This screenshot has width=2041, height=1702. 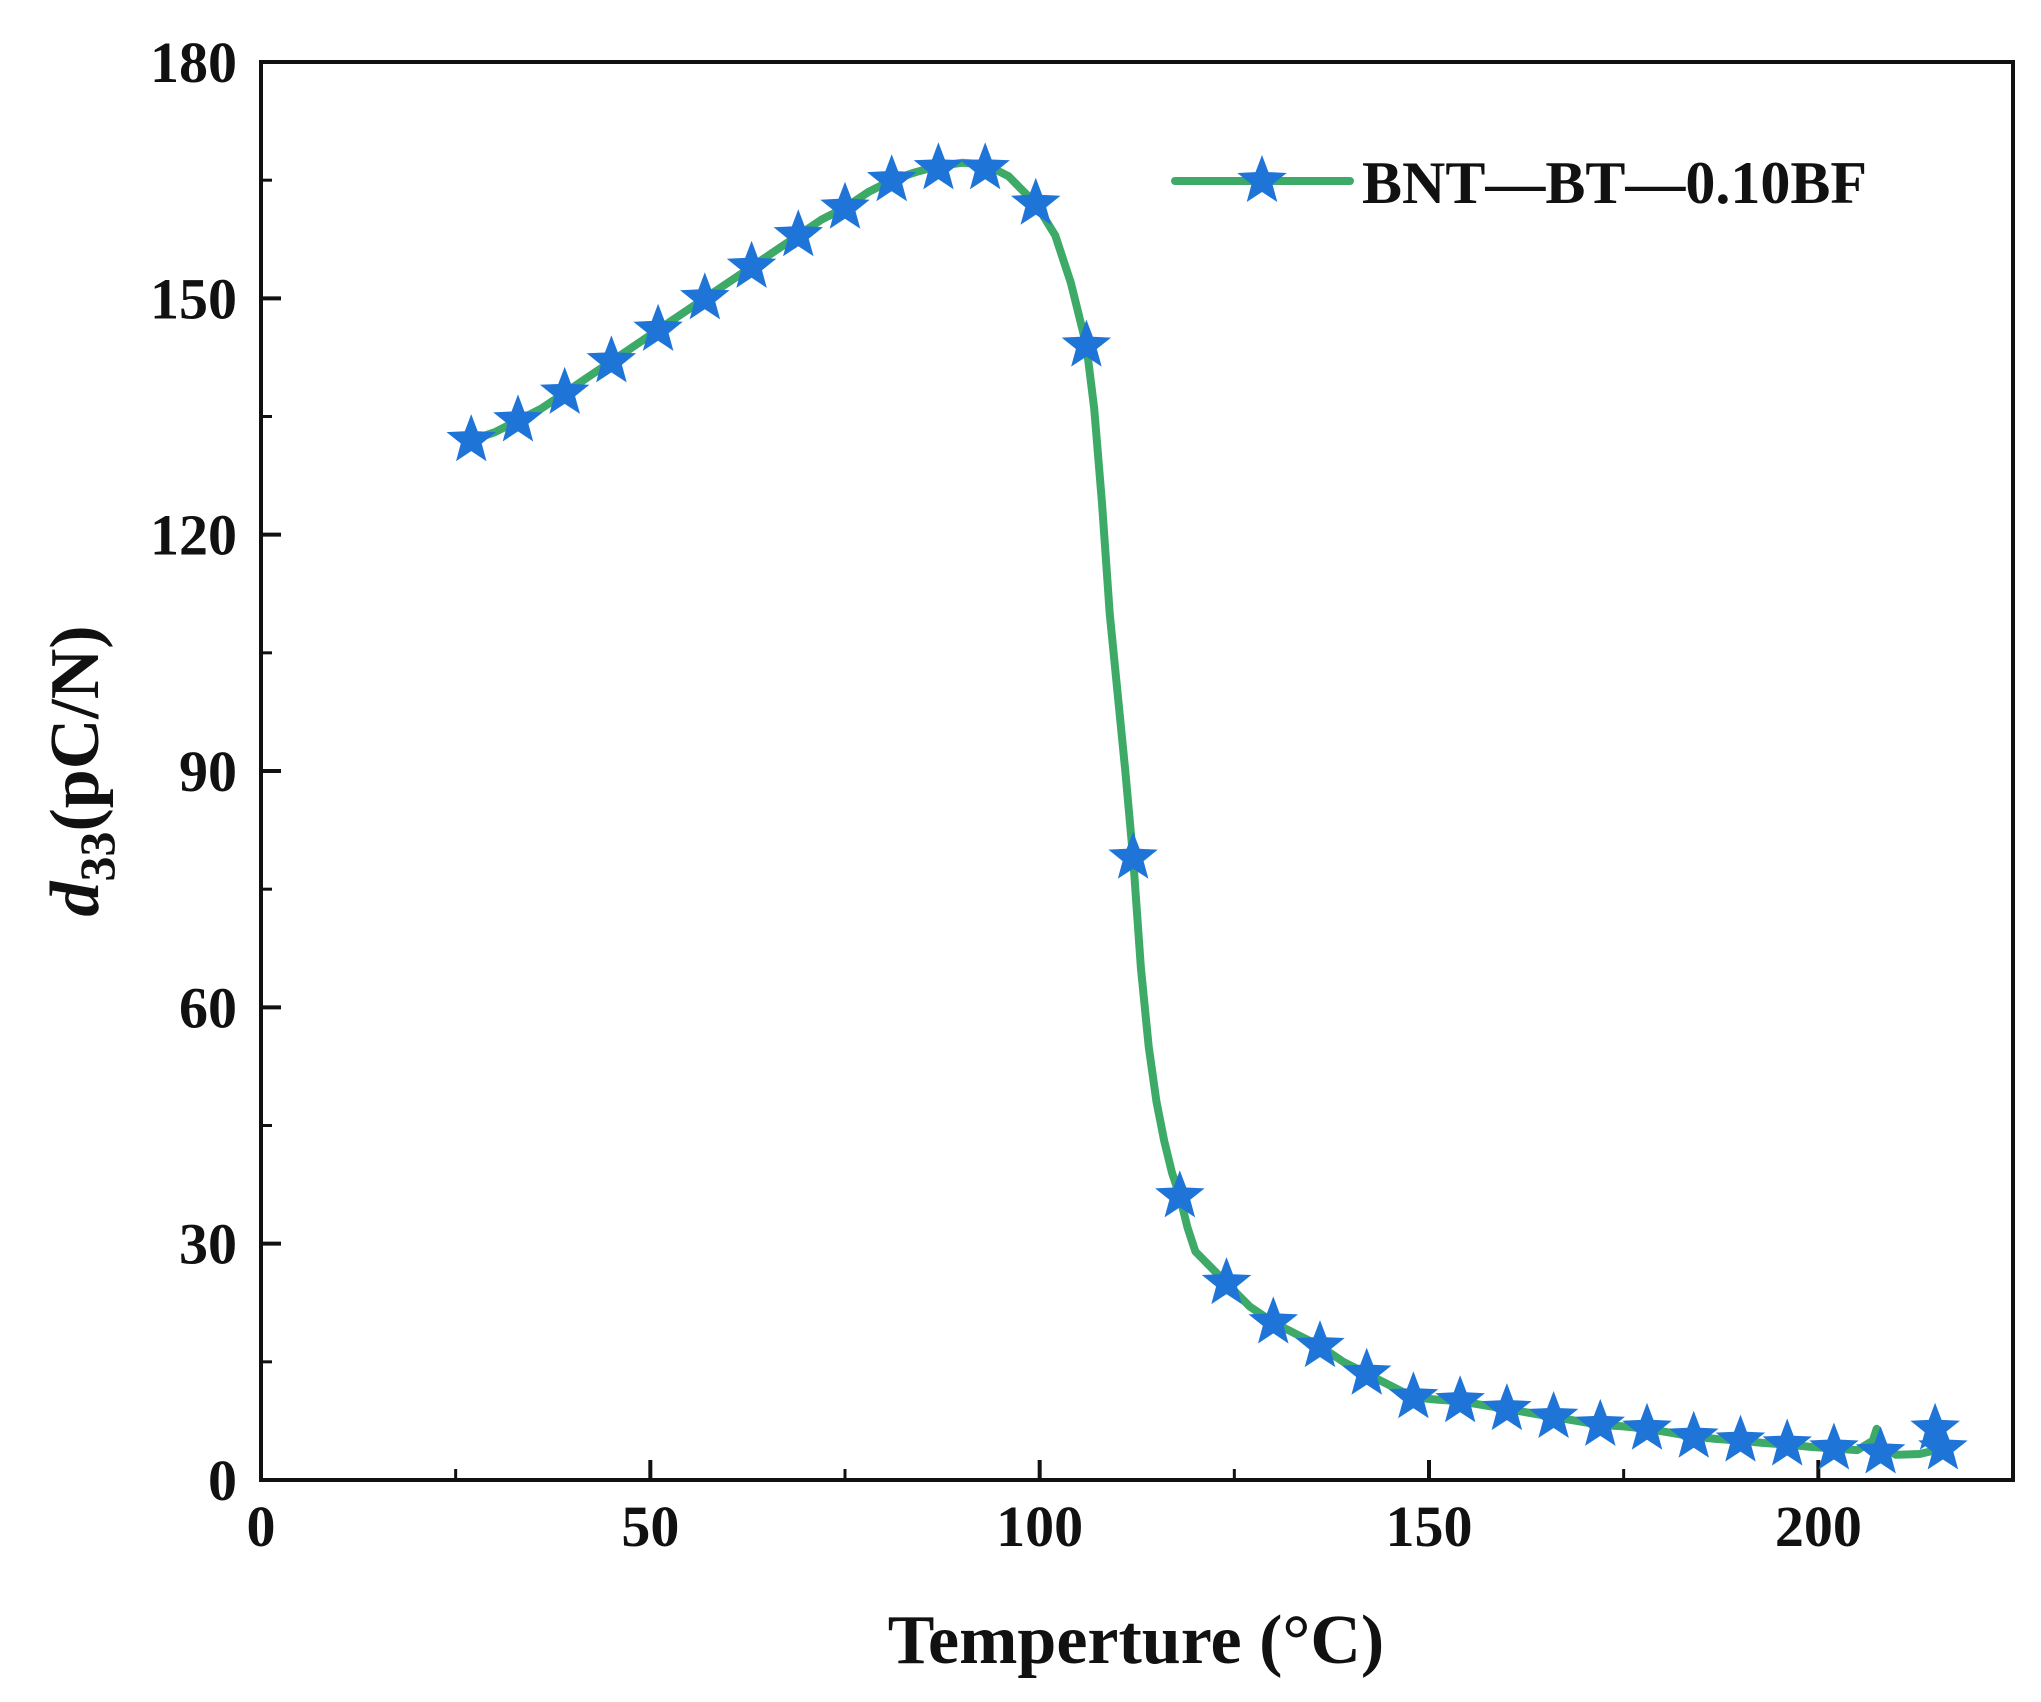 I want to click on y-axis-title-unit: (pC/N), so click(x=75, y=728).